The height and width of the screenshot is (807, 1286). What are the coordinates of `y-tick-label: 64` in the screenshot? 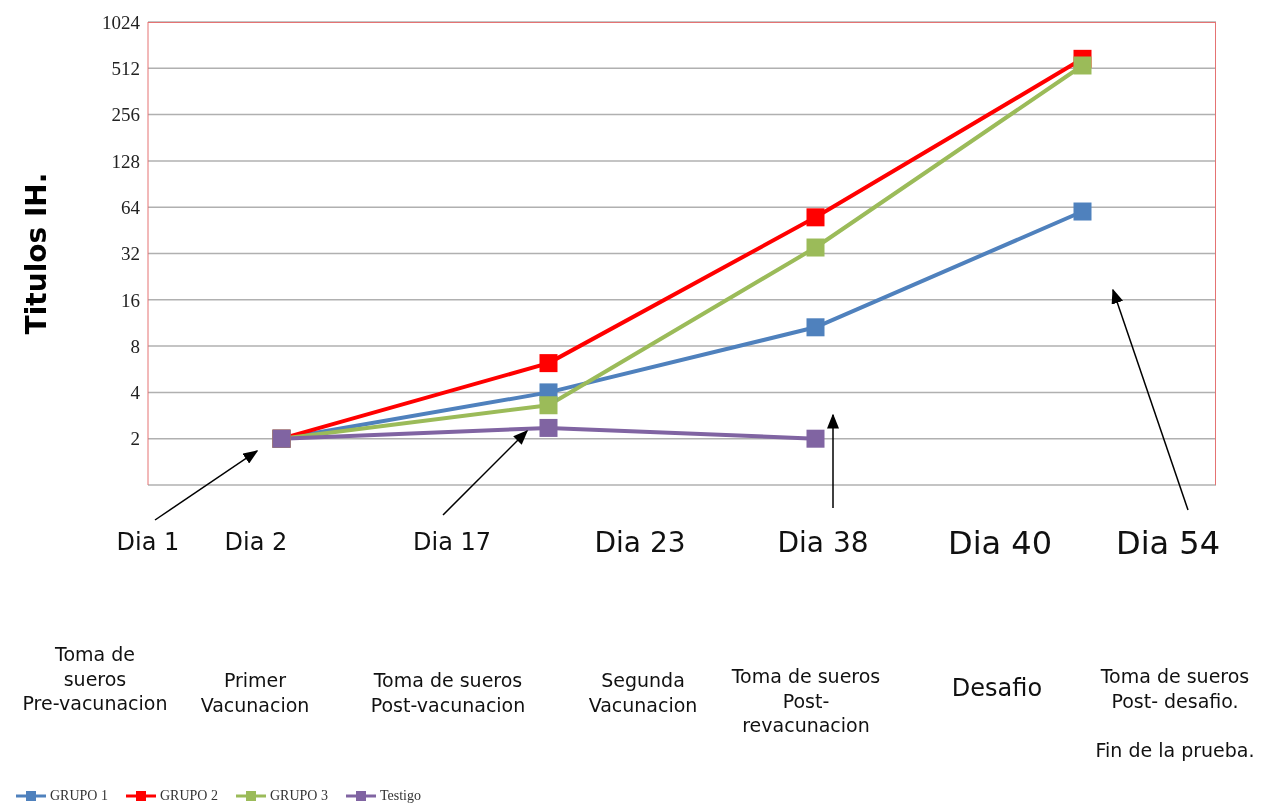 It's located at (131, 207).